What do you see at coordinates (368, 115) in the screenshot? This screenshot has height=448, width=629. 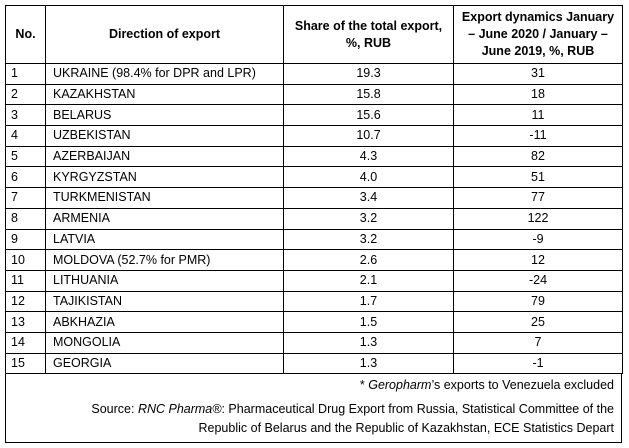 I see `row-share: 15.6` at bounding box center [368, 115].